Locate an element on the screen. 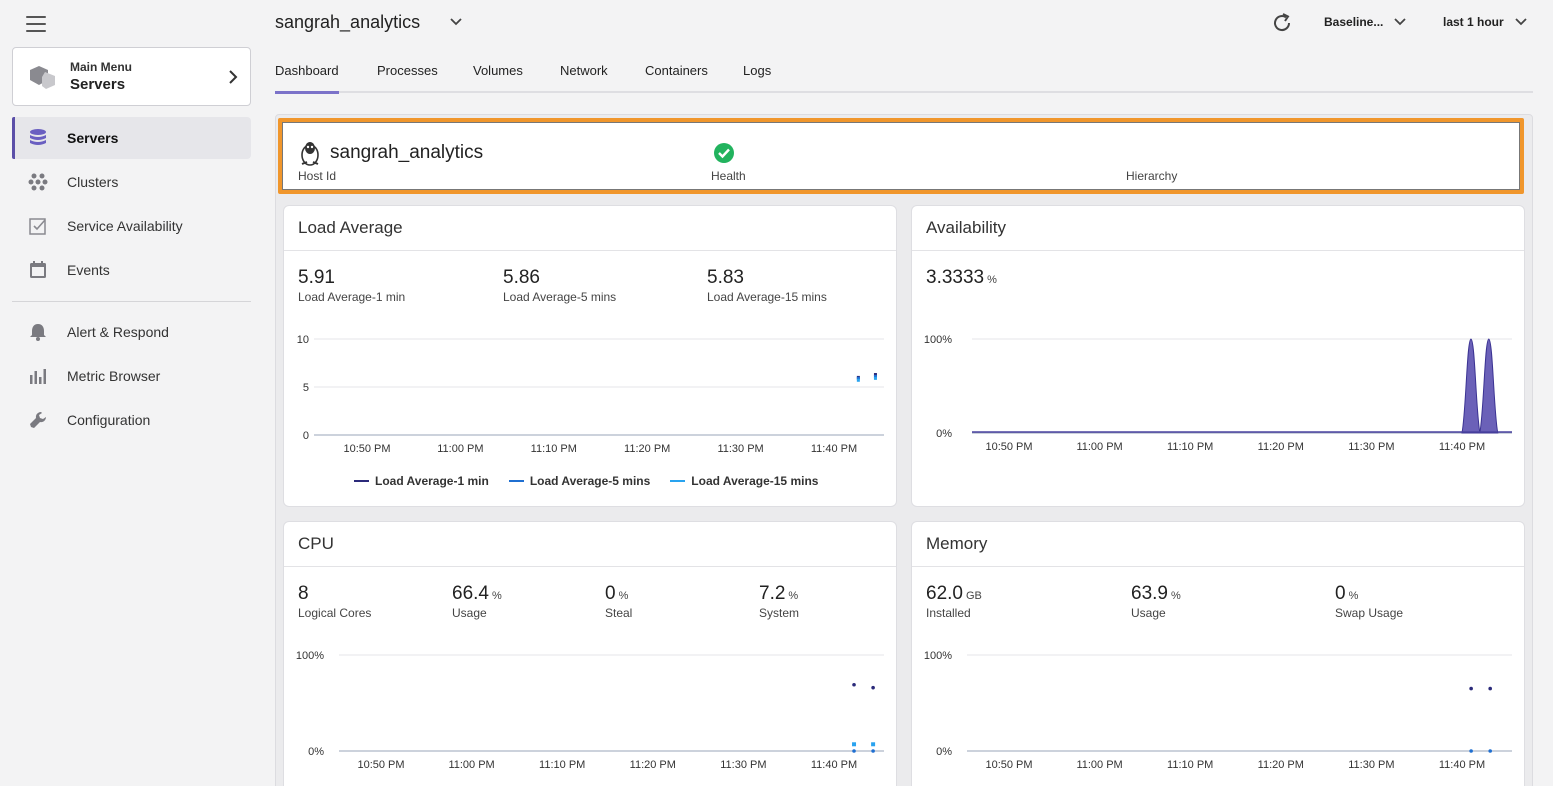 This screenshot has width=1553, height=786. tab-containers: Containers is located at coordinates (676, 70).